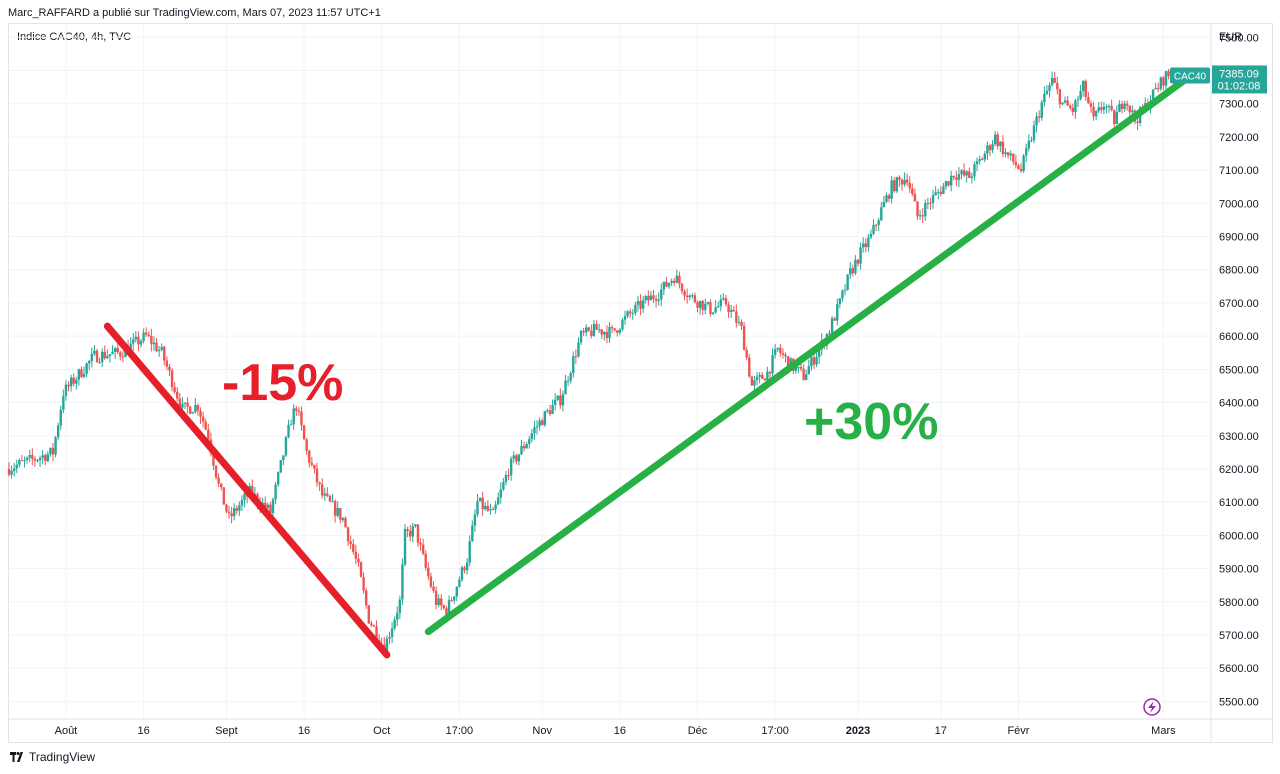 Image resolution: width=1280 pixels, height=774 pixels. What do you see at coordinates (1239, 437) in the screenshot?
I see `price-tick-label: 6300.00` at bounding box center [1239, 437].